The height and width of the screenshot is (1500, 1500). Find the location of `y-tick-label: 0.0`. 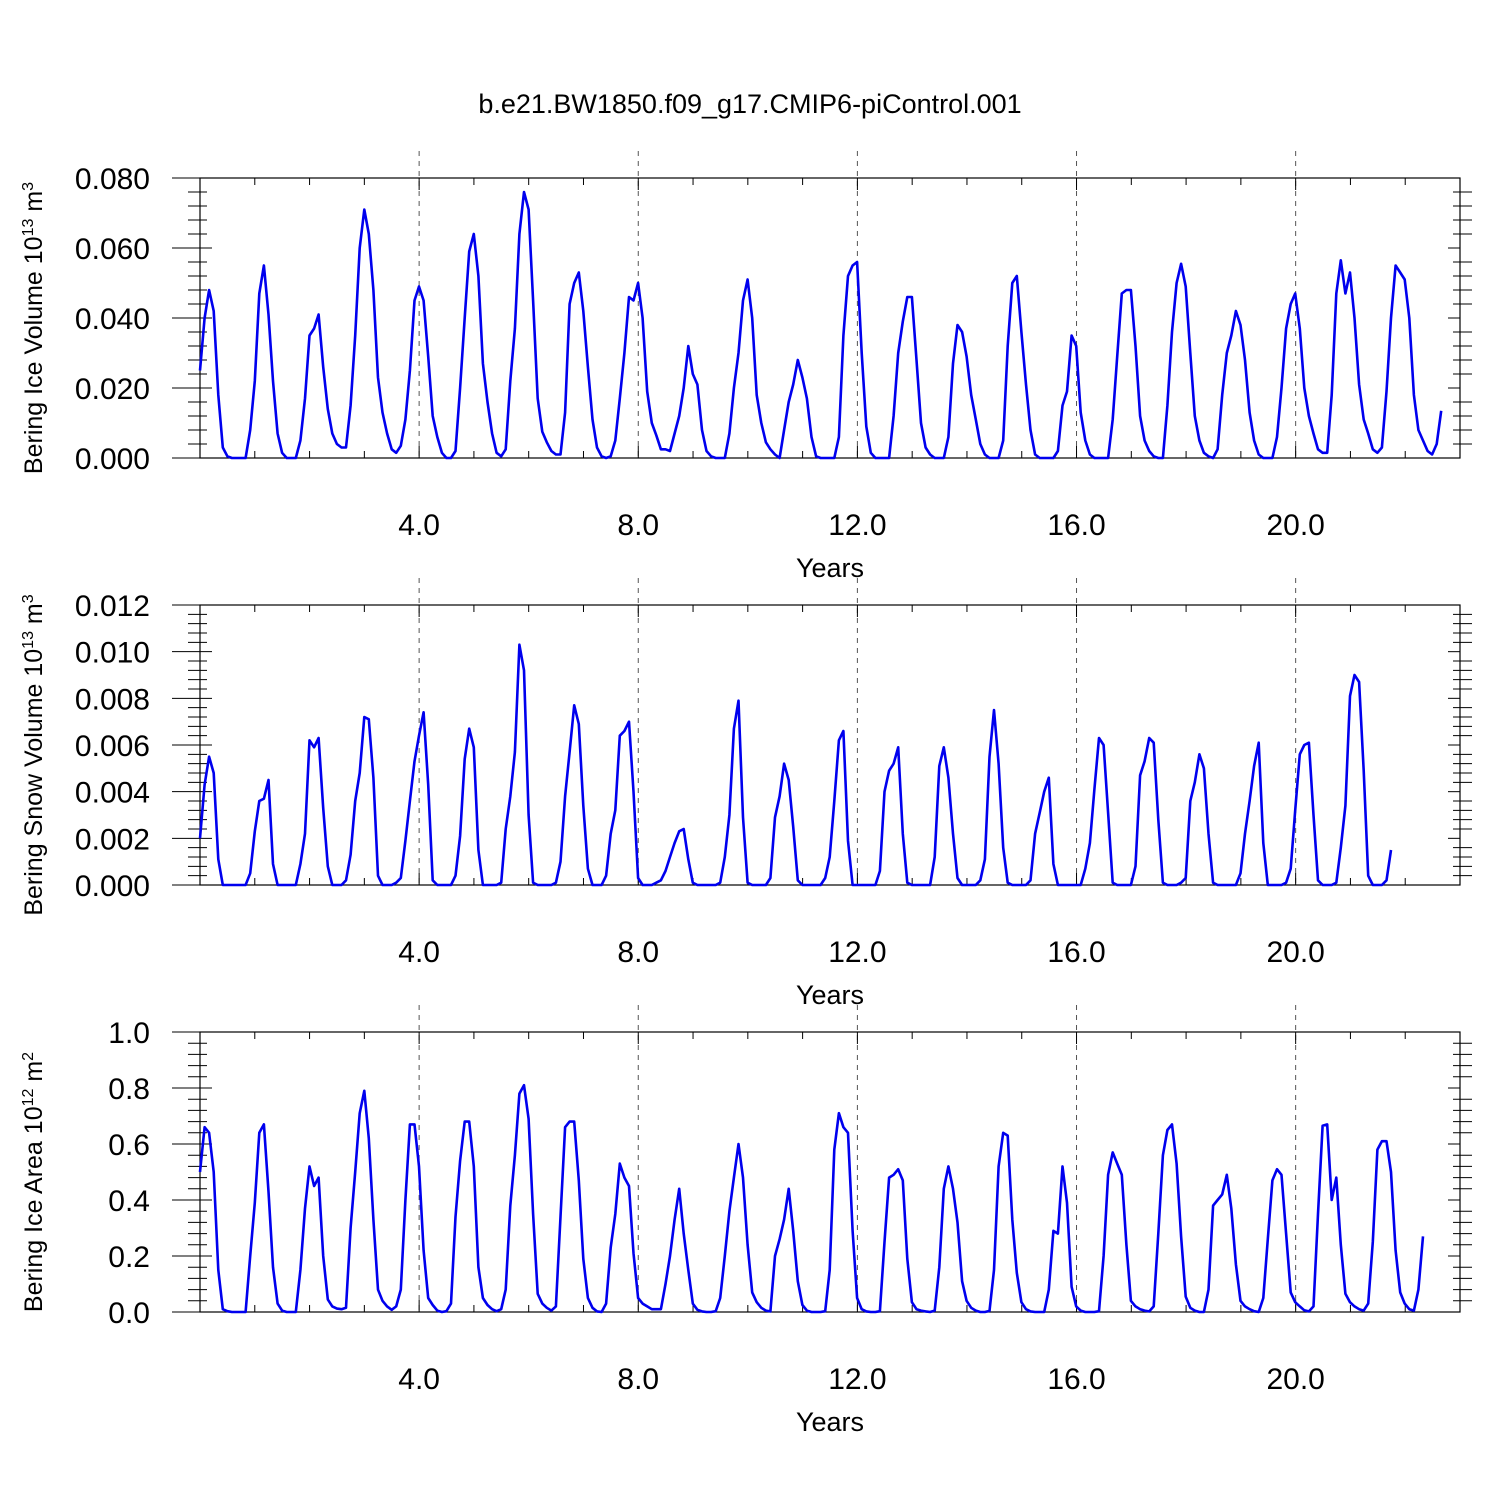

y-tick-label: 0.0 is located at coordinates (129, 1313).